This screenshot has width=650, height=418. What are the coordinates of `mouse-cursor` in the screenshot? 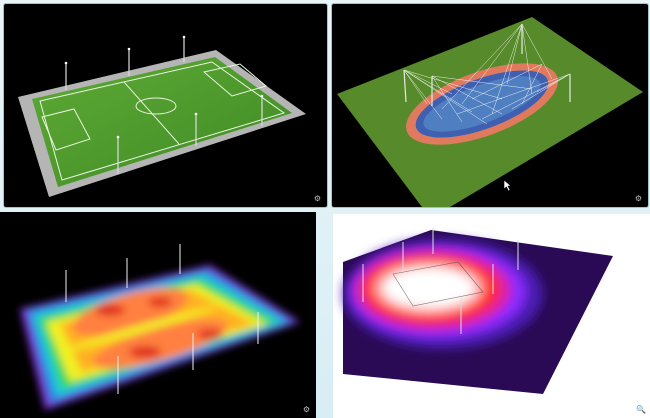 It's located at (507, 185).